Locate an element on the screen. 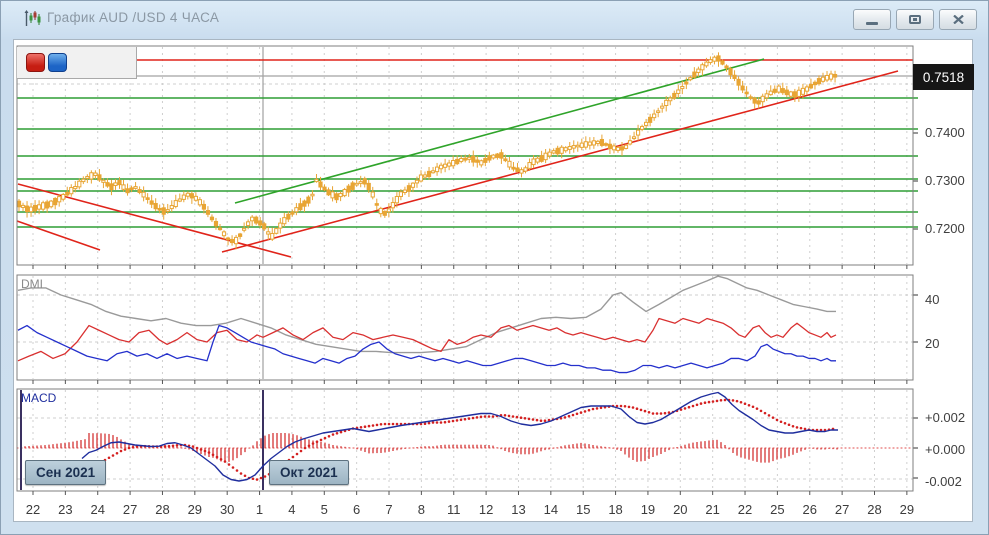  window-controls is located at coordinates (915, 19).